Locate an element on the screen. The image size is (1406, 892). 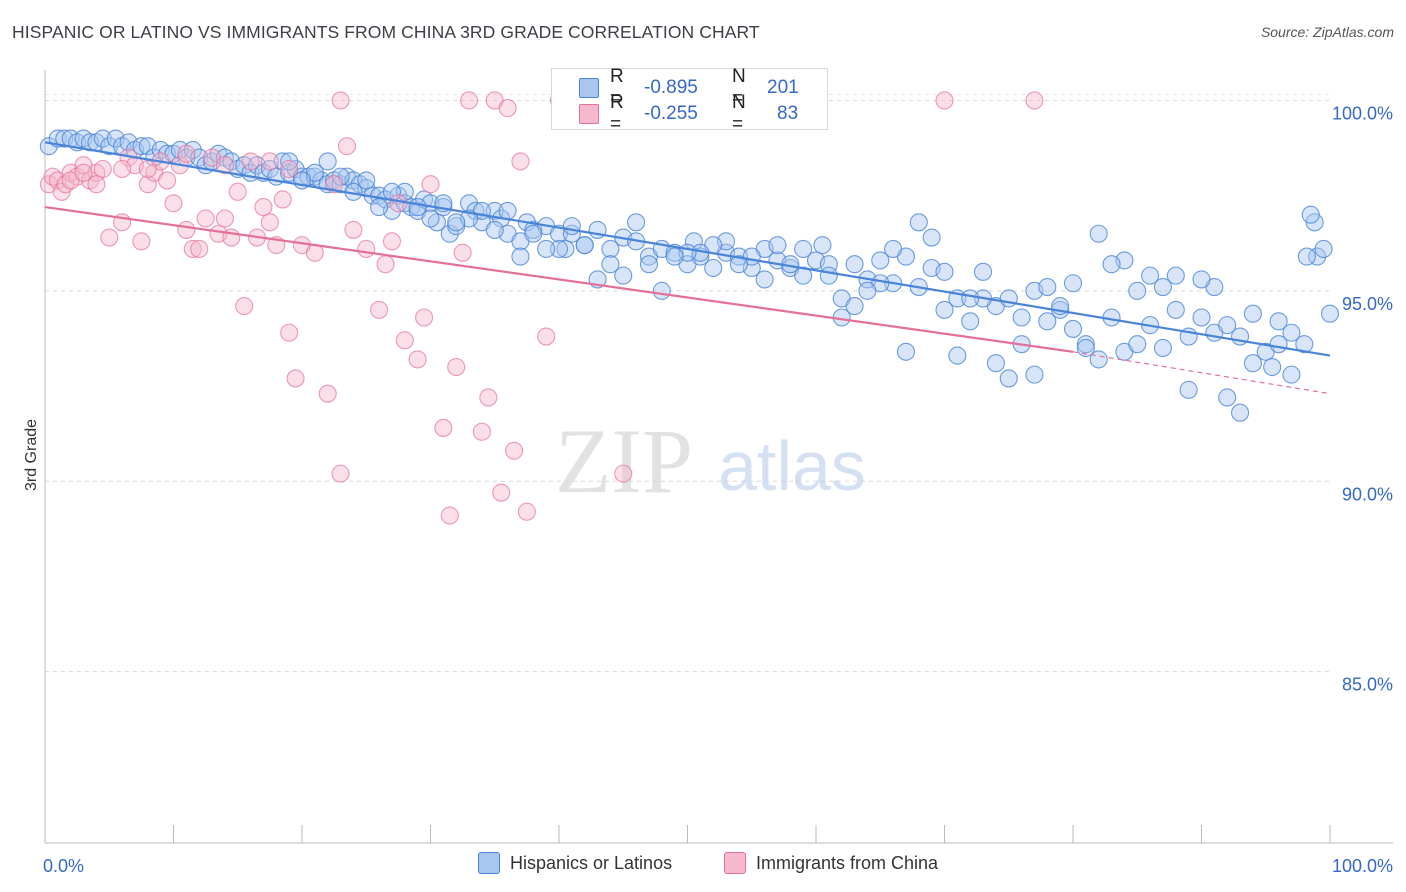
watermark-zip: ZIP is located at coordinates (624, 461).